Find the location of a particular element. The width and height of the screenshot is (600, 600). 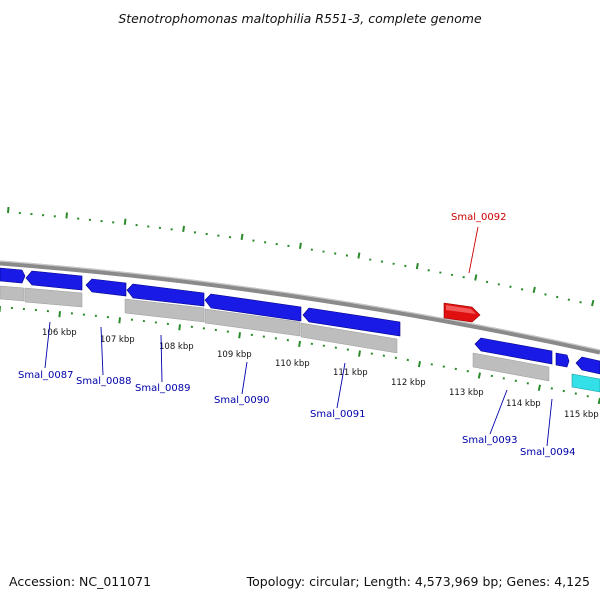

tick-label: 110 kbp is located at coordinates (292, 364).